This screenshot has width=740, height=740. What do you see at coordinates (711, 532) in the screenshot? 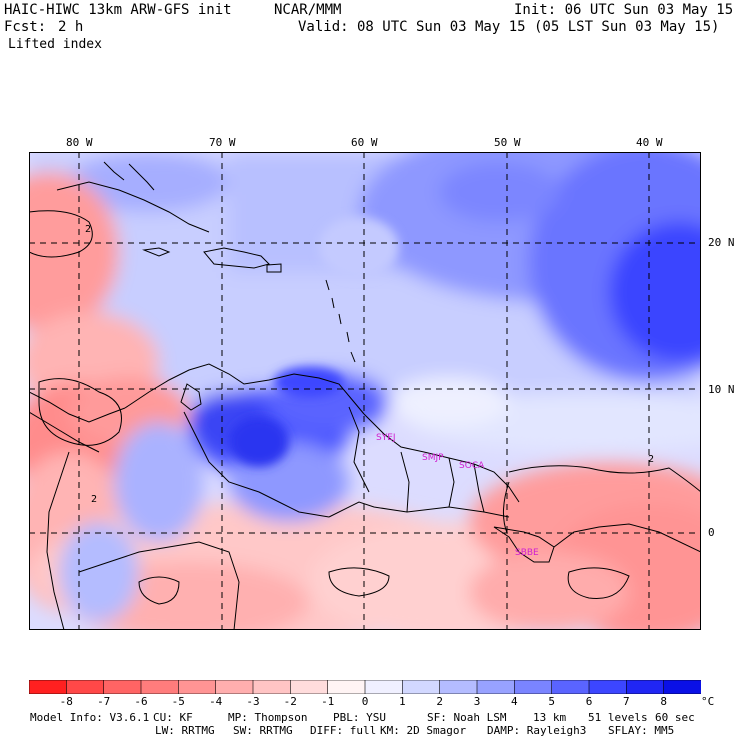
I see `lat-label-0: 0` at bounding box center [711, 532].